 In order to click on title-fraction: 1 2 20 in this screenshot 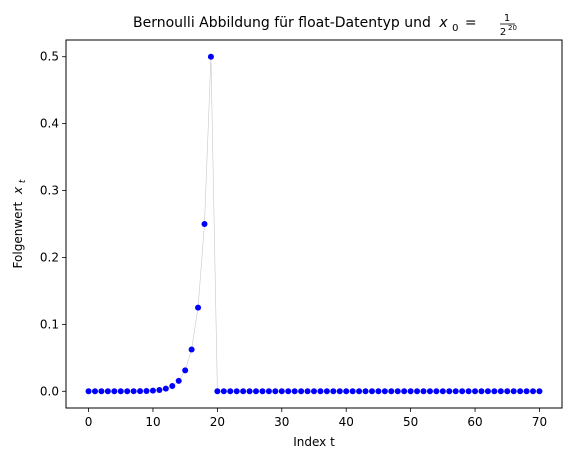, I will do `click(508, 25)`.